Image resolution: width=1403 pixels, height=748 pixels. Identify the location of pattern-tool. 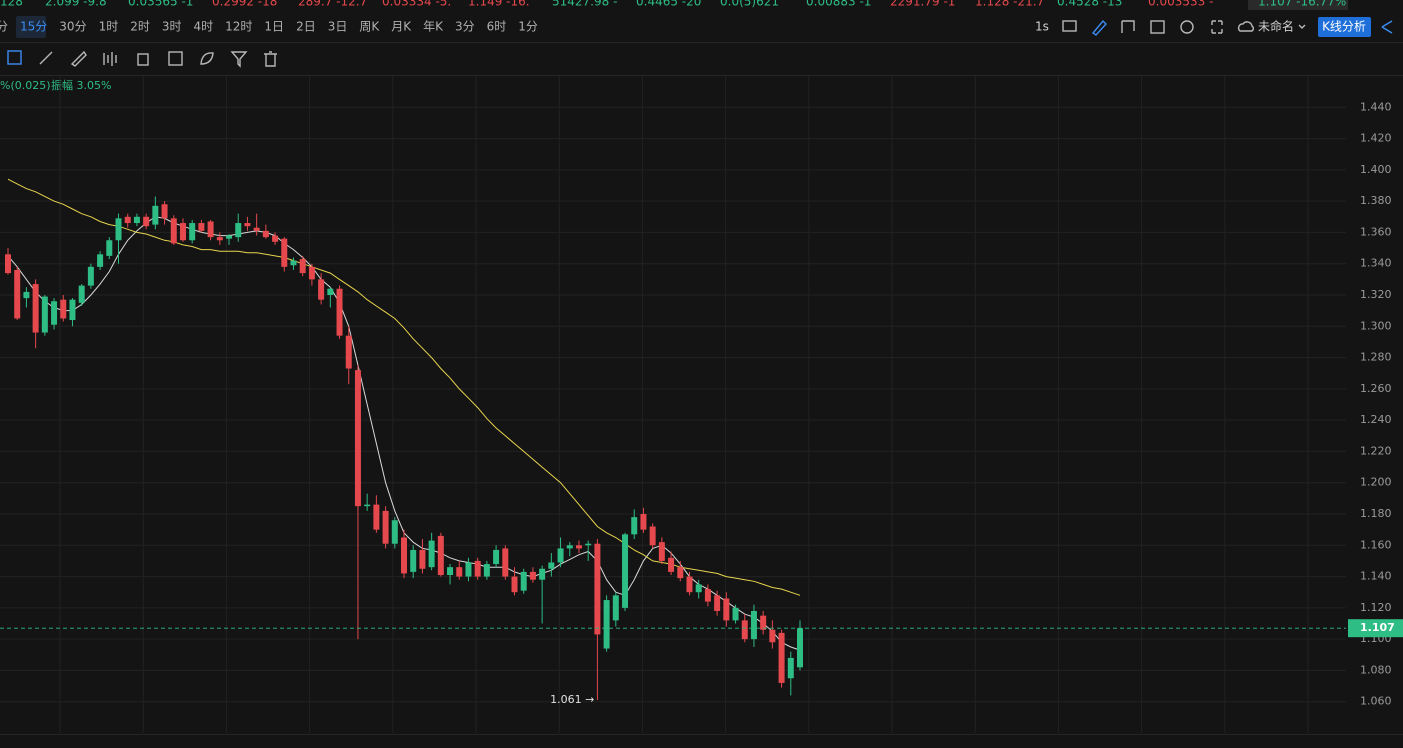
(110, 59).